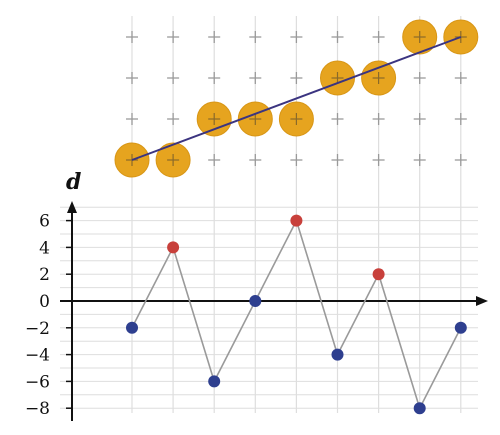 The image size is (500, 435). Describe the element at coordinates (37, 382) in the screenshot. I see `y-tick-label: −6` at that location.